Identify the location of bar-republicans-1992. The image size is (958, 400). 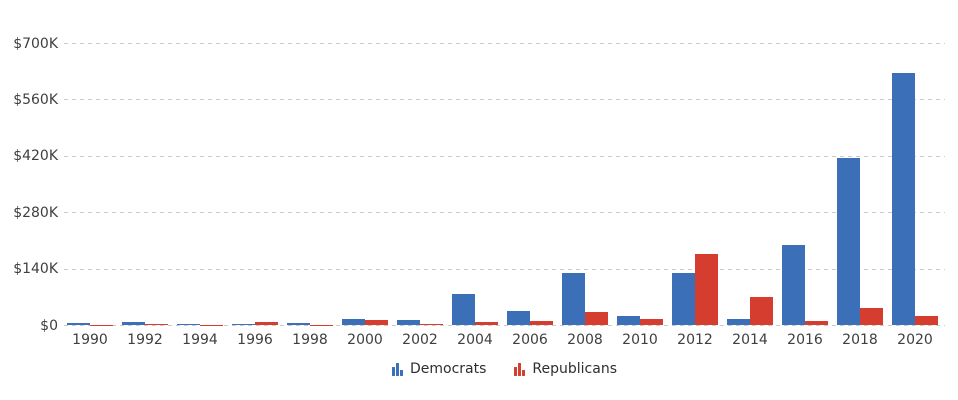
(156, 324).